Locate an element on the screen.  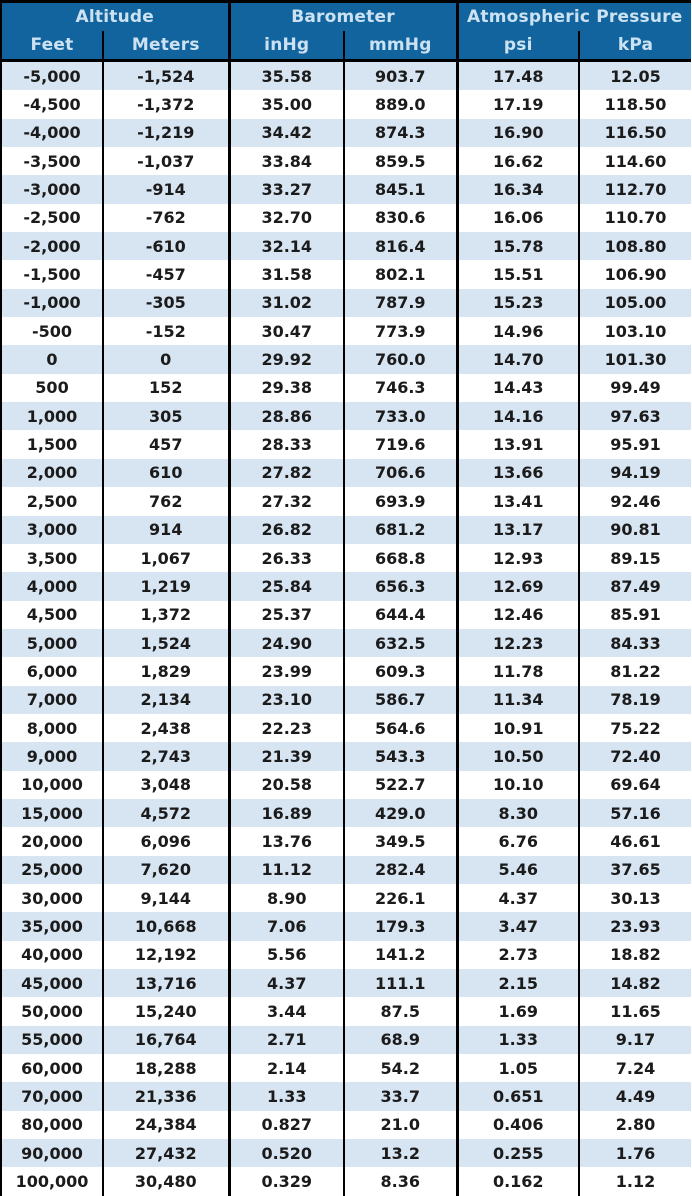
cell-kpa: 1.76 is located at coordinates (635, 1153).